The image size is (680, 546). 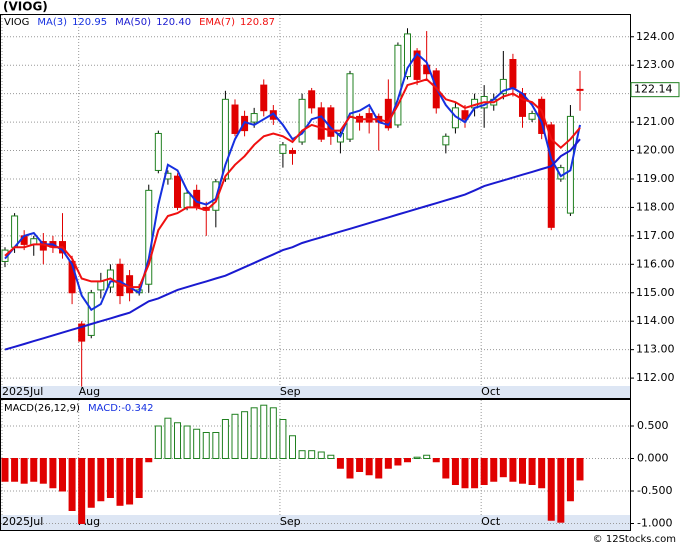 I want to click on legend-value: 120.87, so click(x=257, y=22).